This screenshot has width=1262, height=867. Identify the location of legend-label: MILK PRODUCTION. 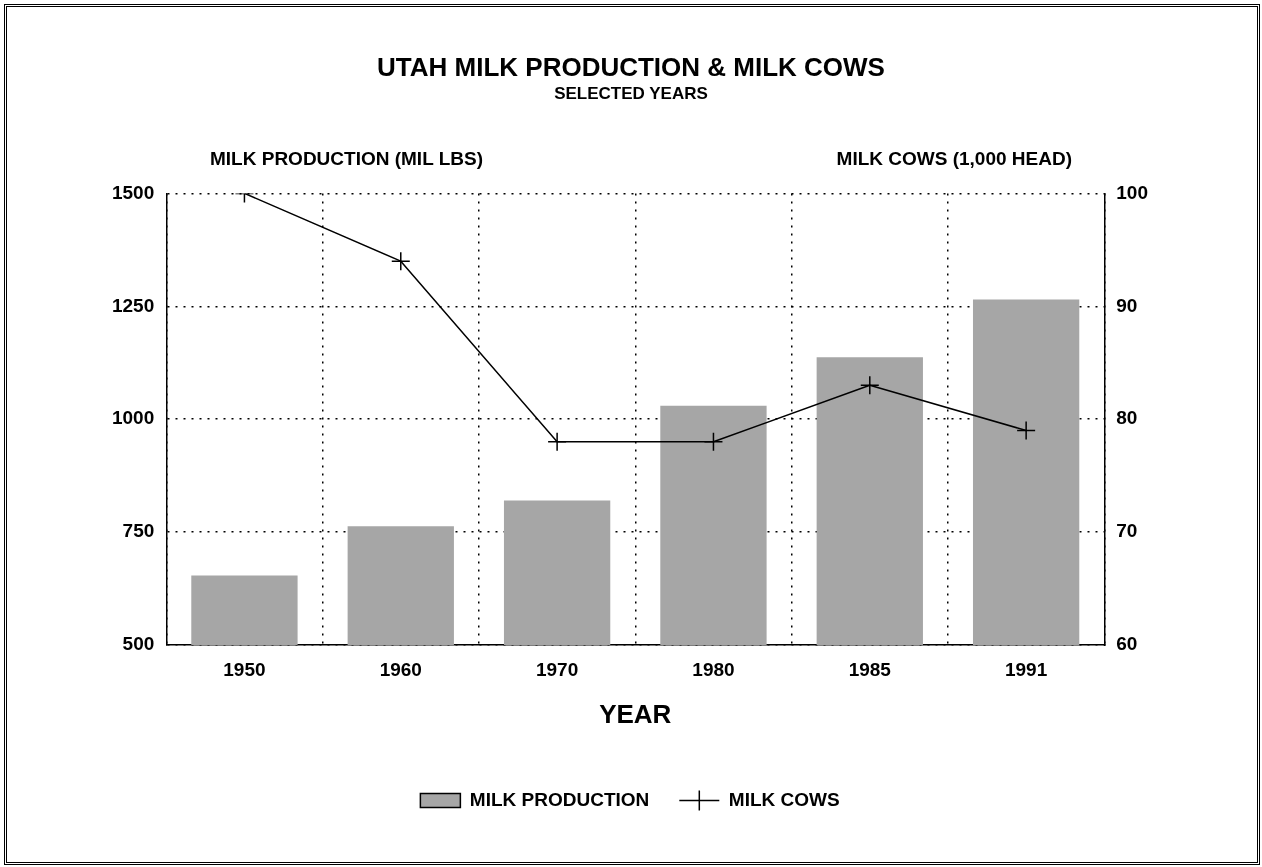
(559, 799).